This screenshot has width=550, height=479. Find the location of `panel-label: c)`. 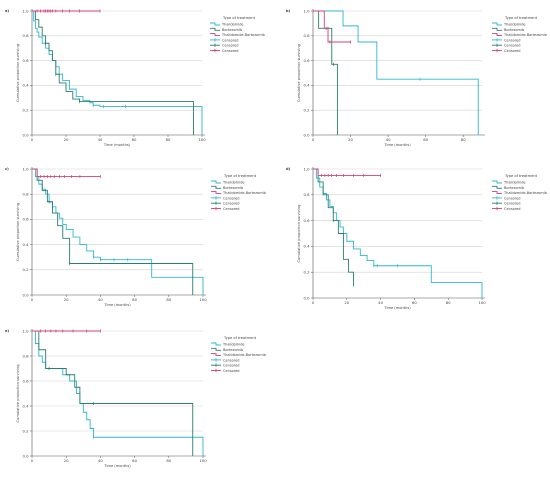

panel-label: c) is located at coordinates (7, 169).